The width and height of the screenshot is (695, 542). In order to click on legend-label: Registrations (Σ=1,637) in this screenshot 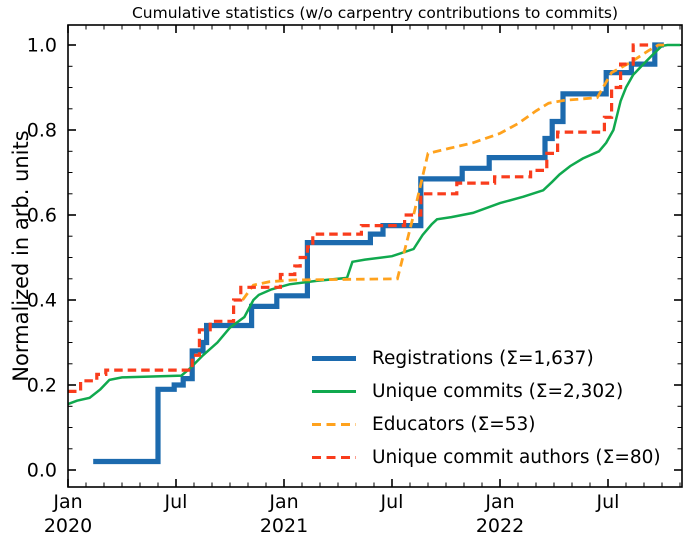, I will do `click(483, 358)`.